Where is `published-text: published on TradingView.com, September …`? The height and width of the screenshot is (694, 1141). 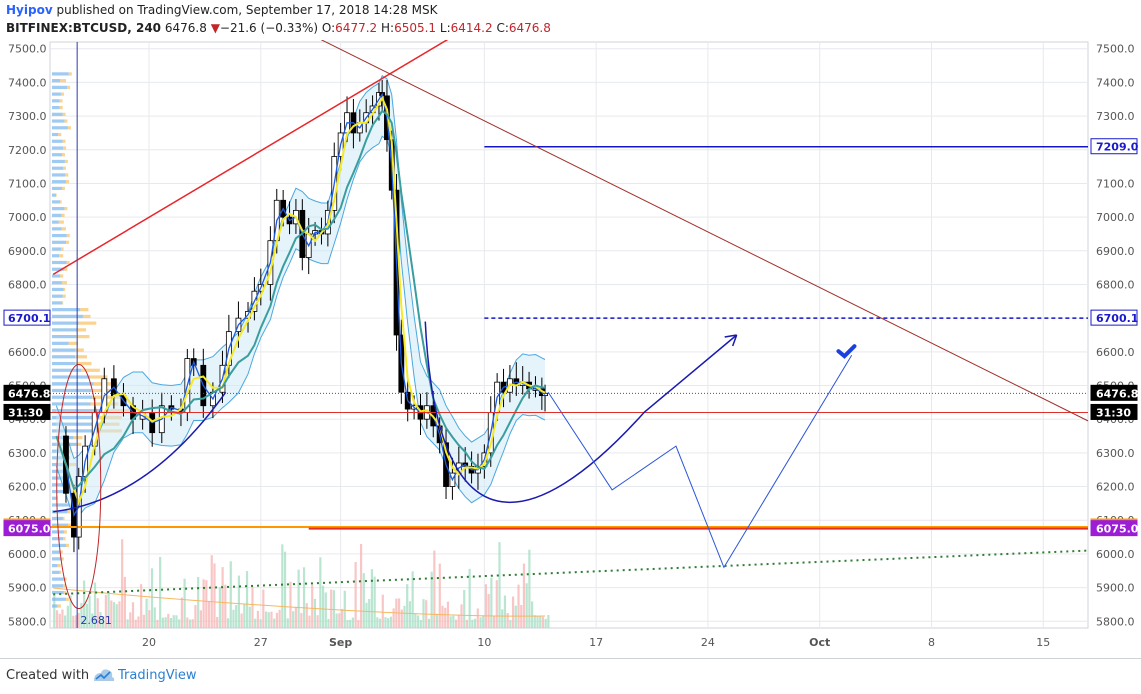
published-text: published on TradingView.com, September … is located at coordinates (246, 10).